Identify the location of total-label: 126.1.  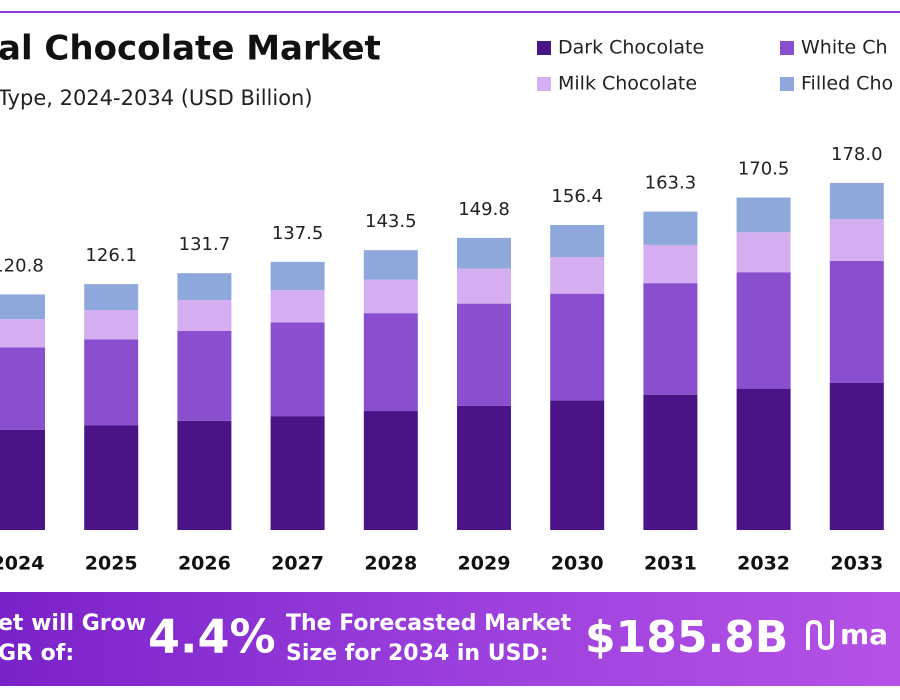
(111, 255).